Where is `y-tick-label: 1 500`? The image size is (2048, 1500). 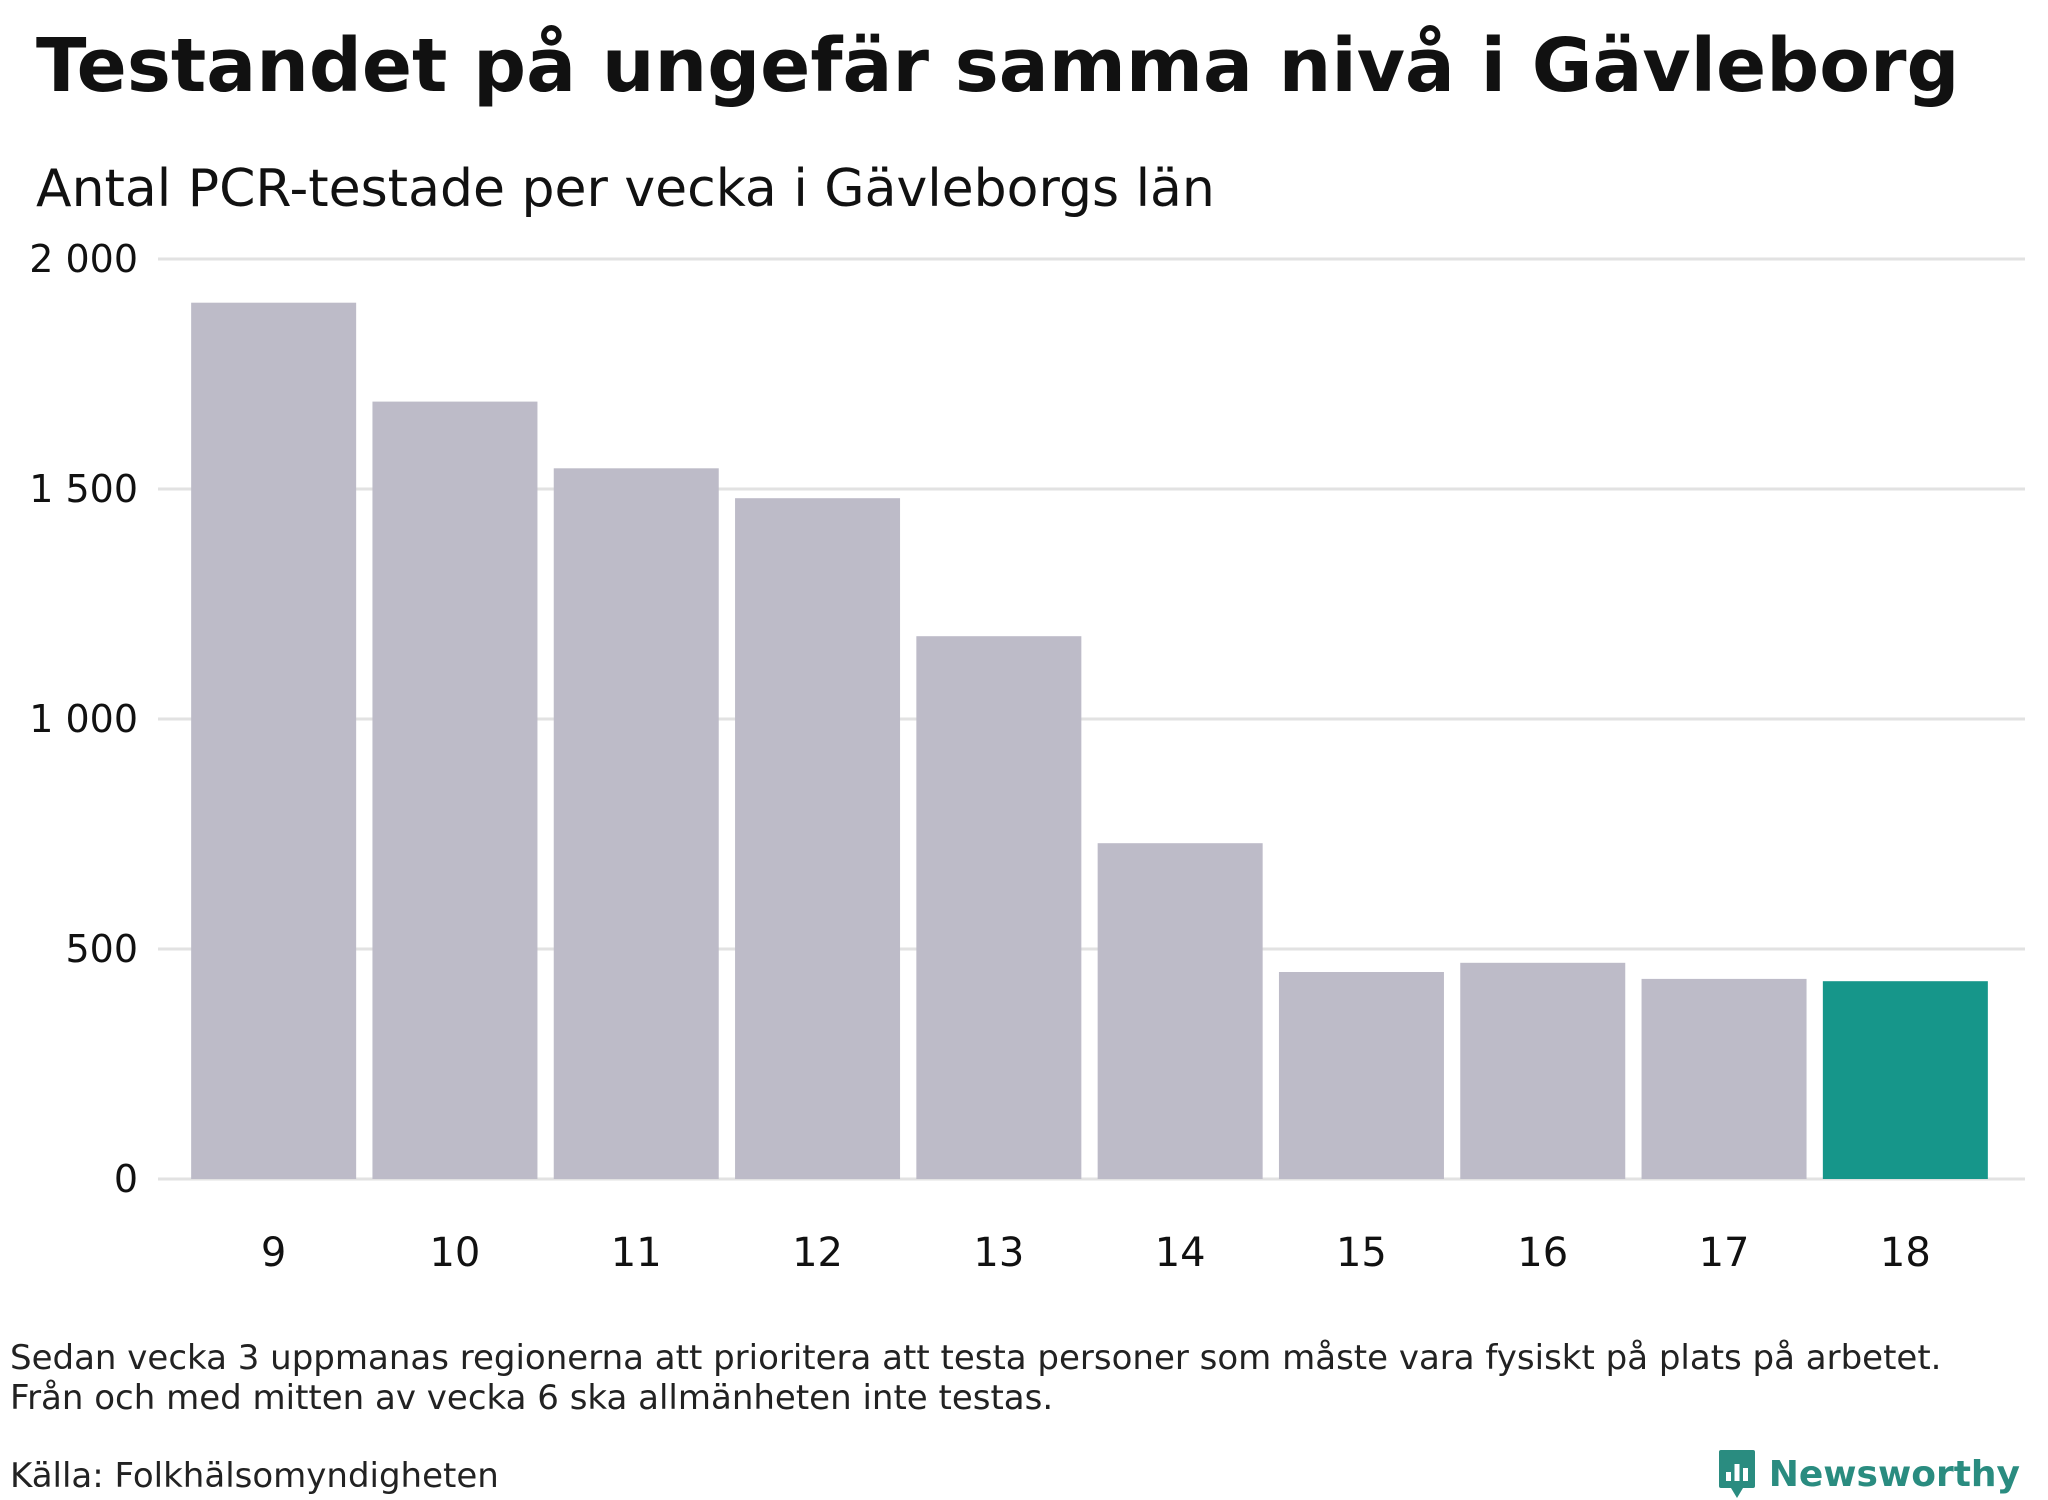
y-tick-label: 1 500 is located at coordinates (83, 489).